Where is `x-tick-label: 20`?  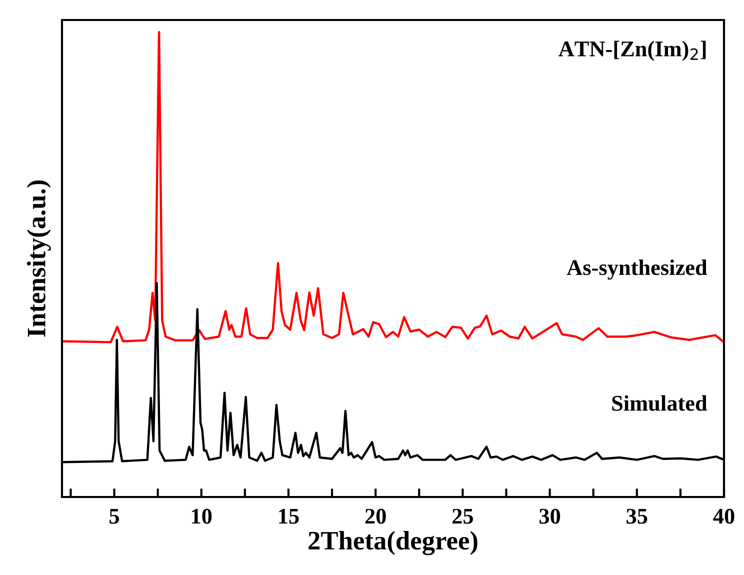 x-tick-label: 20 is located at coordinates (375, 516).